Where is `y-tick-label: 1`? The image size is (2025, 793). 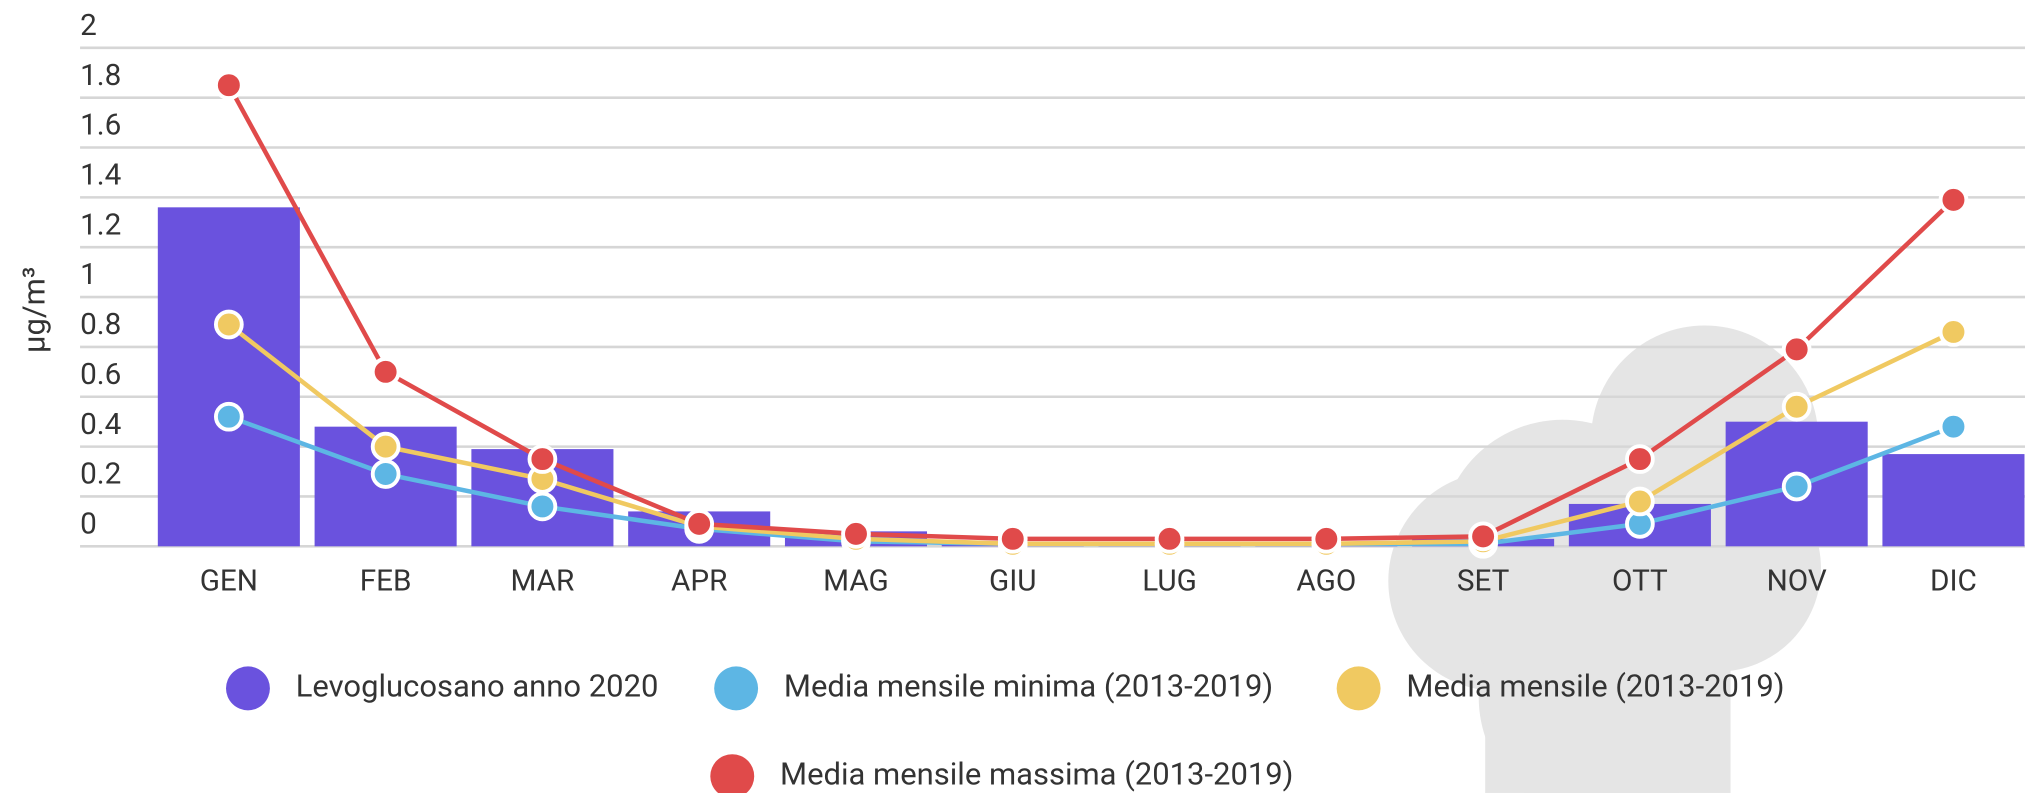 y-tick-label: 1 is located at coordinates (88, 274).